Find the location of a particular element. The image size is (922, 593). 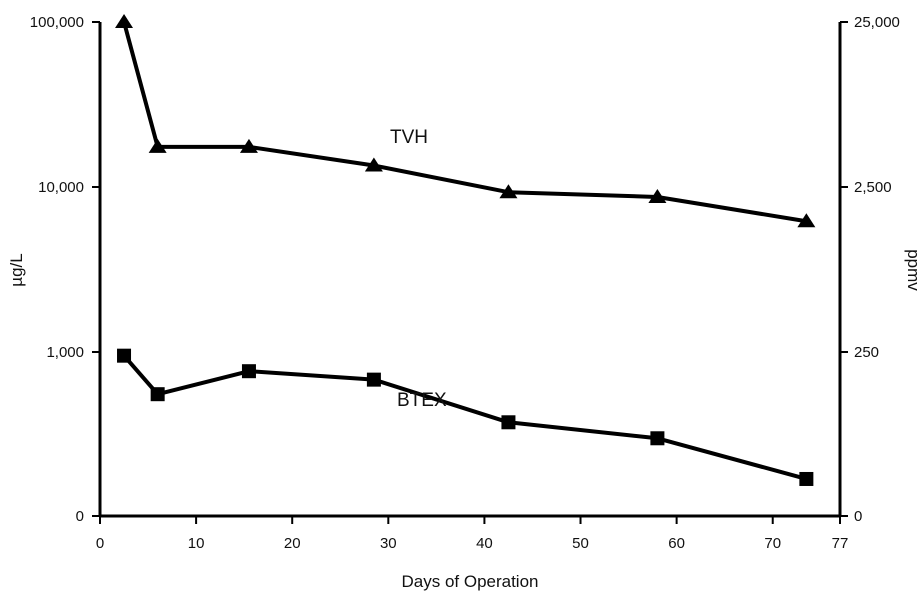

x-axis-title: Days of Operation is located at coordinates (469, 581).